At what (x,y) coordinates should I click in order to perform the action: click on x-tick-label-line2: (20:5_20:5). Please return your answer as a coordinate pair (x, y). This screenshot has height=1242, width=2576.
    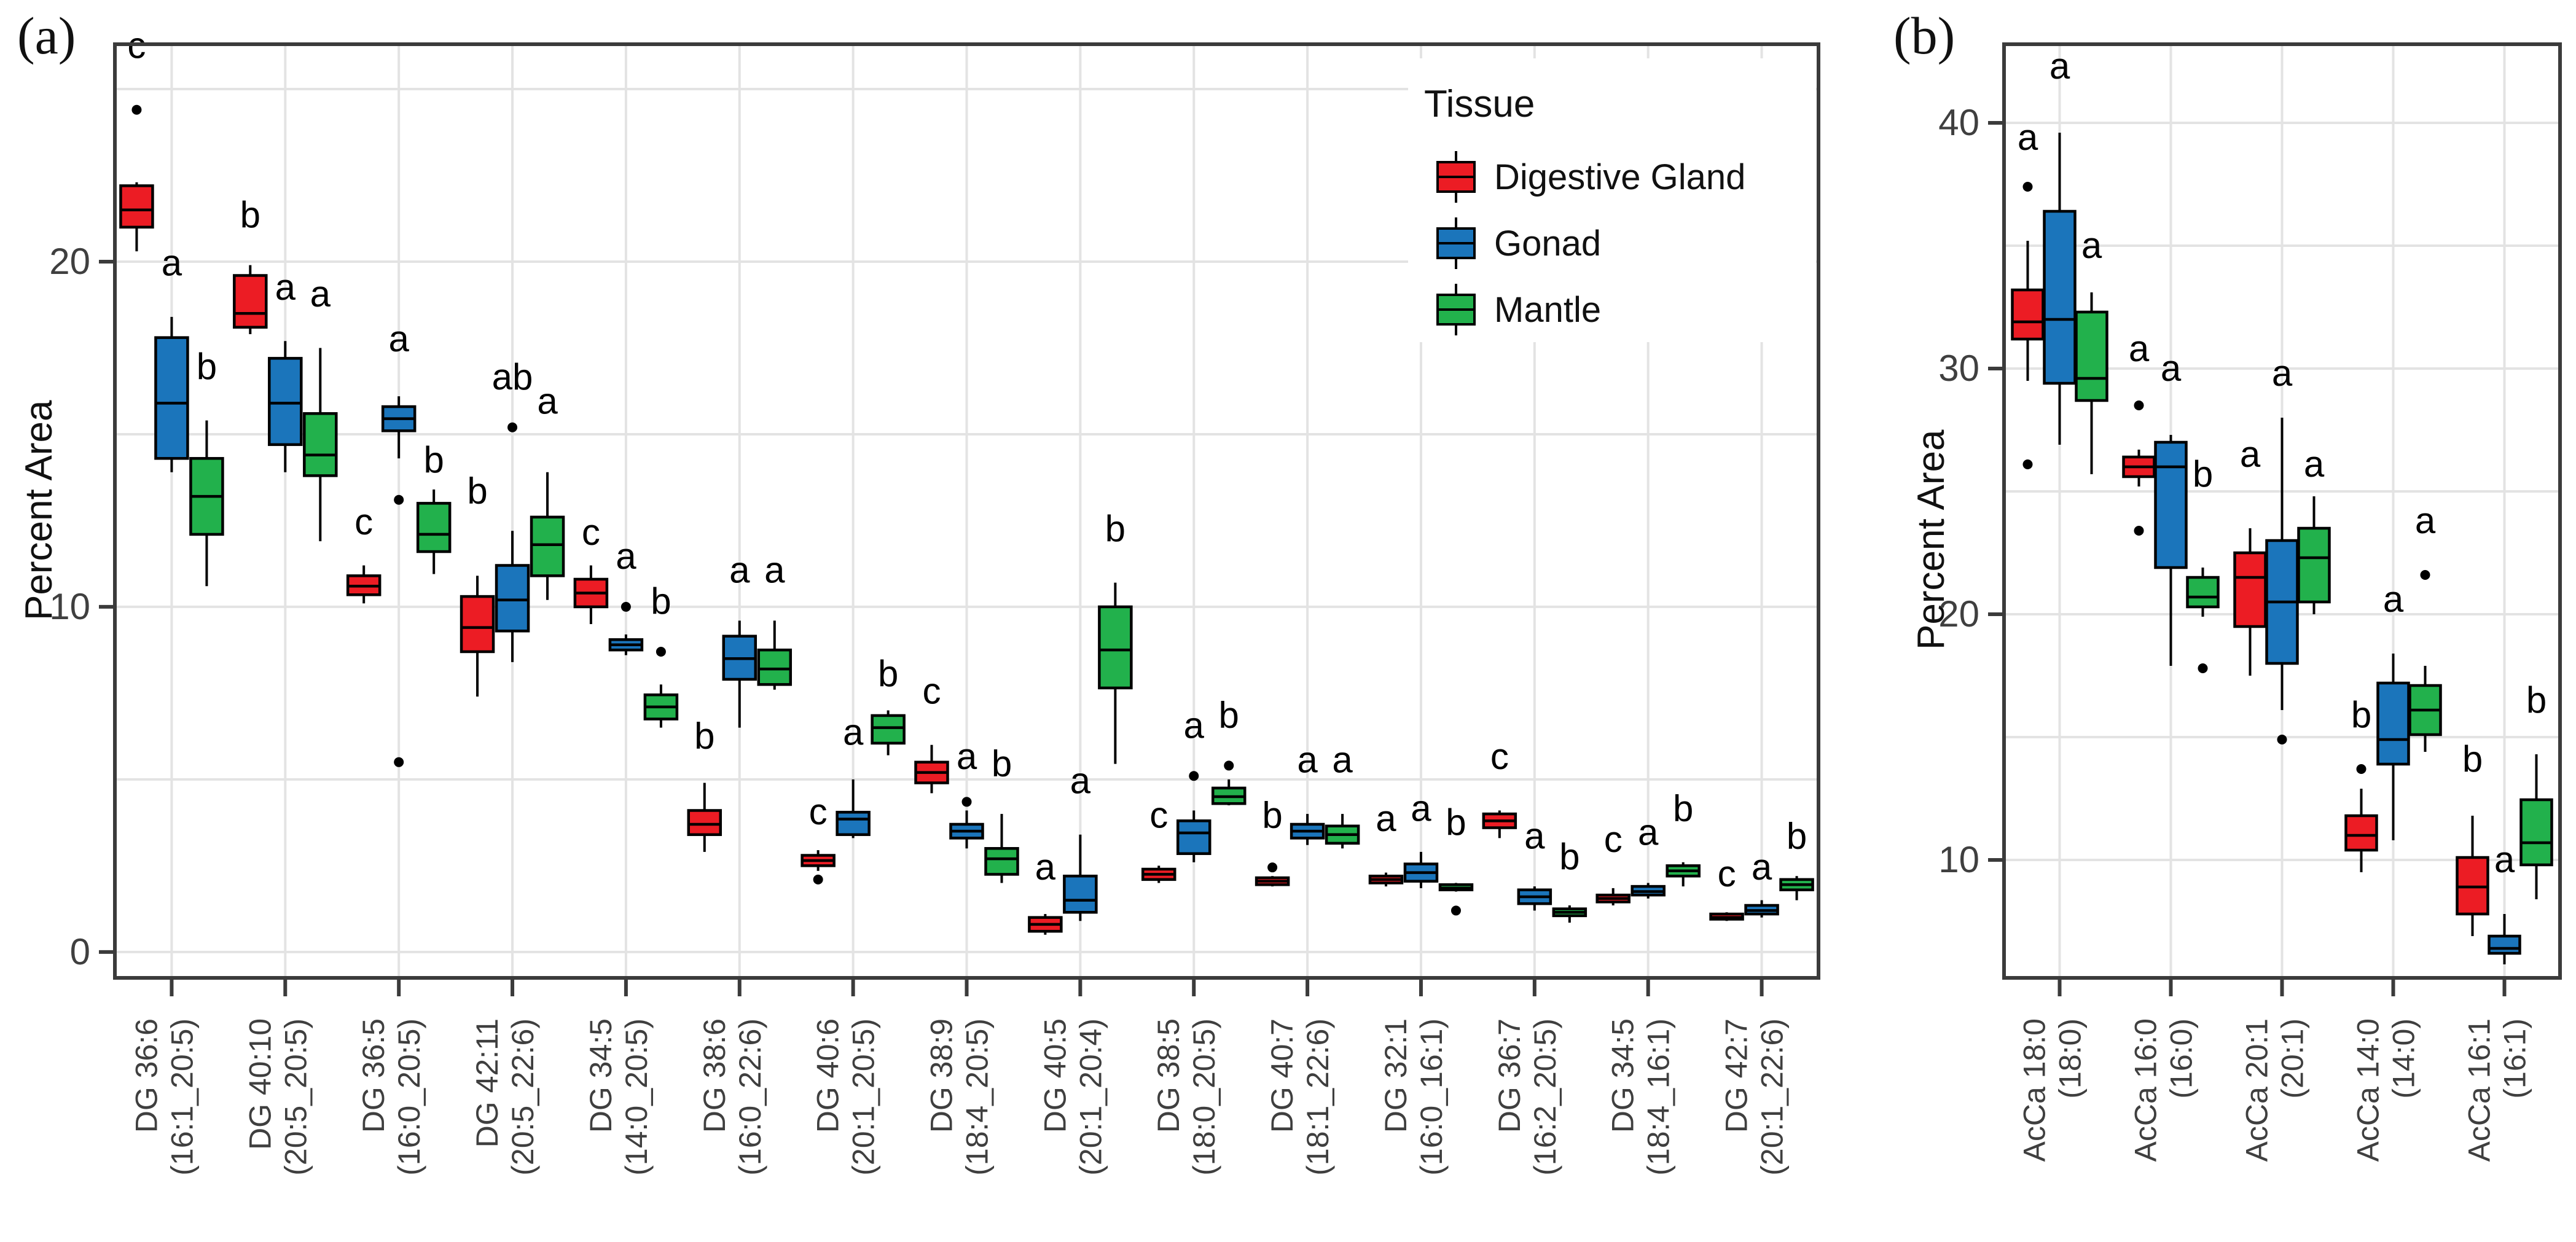
    Looking at the image, I should click on (295, 1097).